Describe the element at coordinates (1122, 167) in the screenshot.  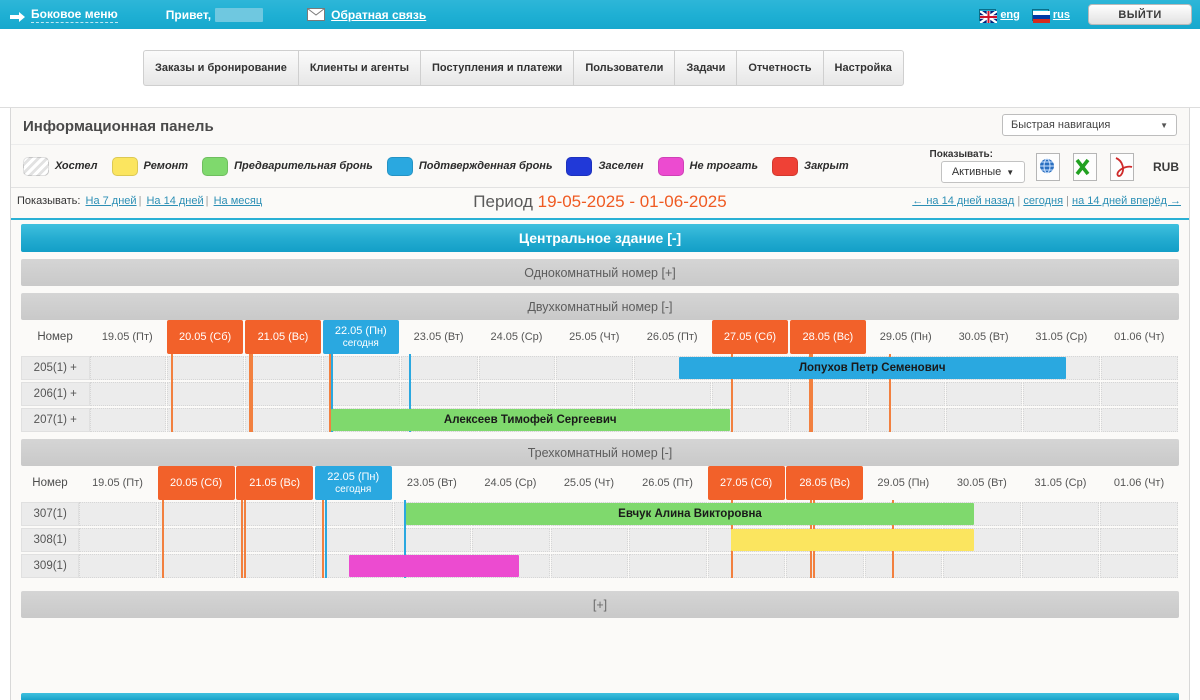
I see `pdf-doc-icon` at that location.